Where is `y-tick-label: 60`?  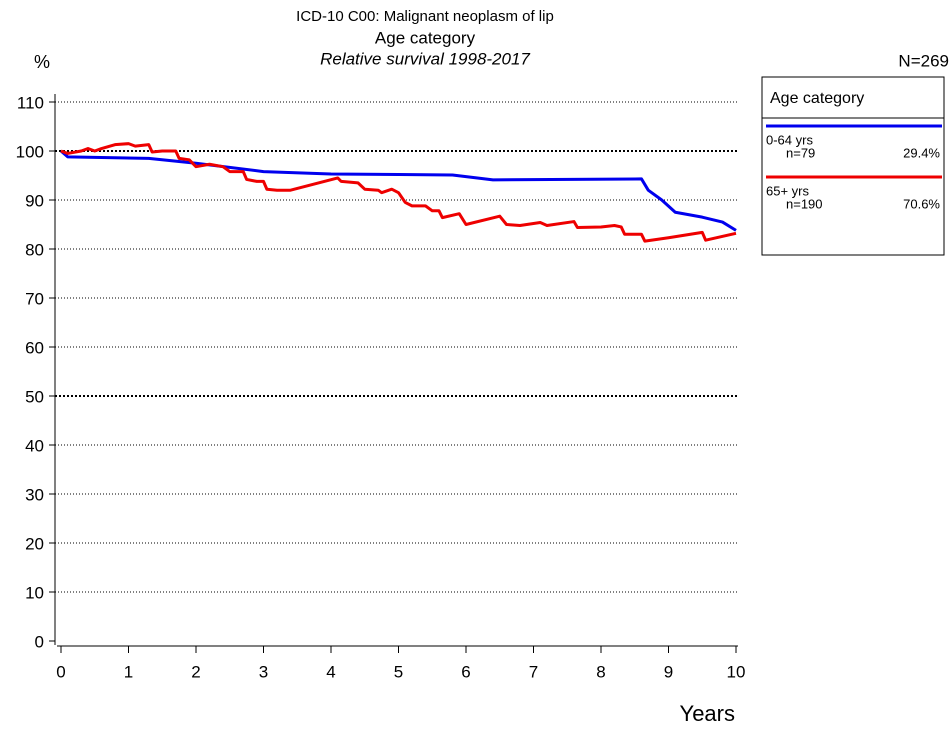 y-tick-label: 60 is located at coordinates (34, 347).